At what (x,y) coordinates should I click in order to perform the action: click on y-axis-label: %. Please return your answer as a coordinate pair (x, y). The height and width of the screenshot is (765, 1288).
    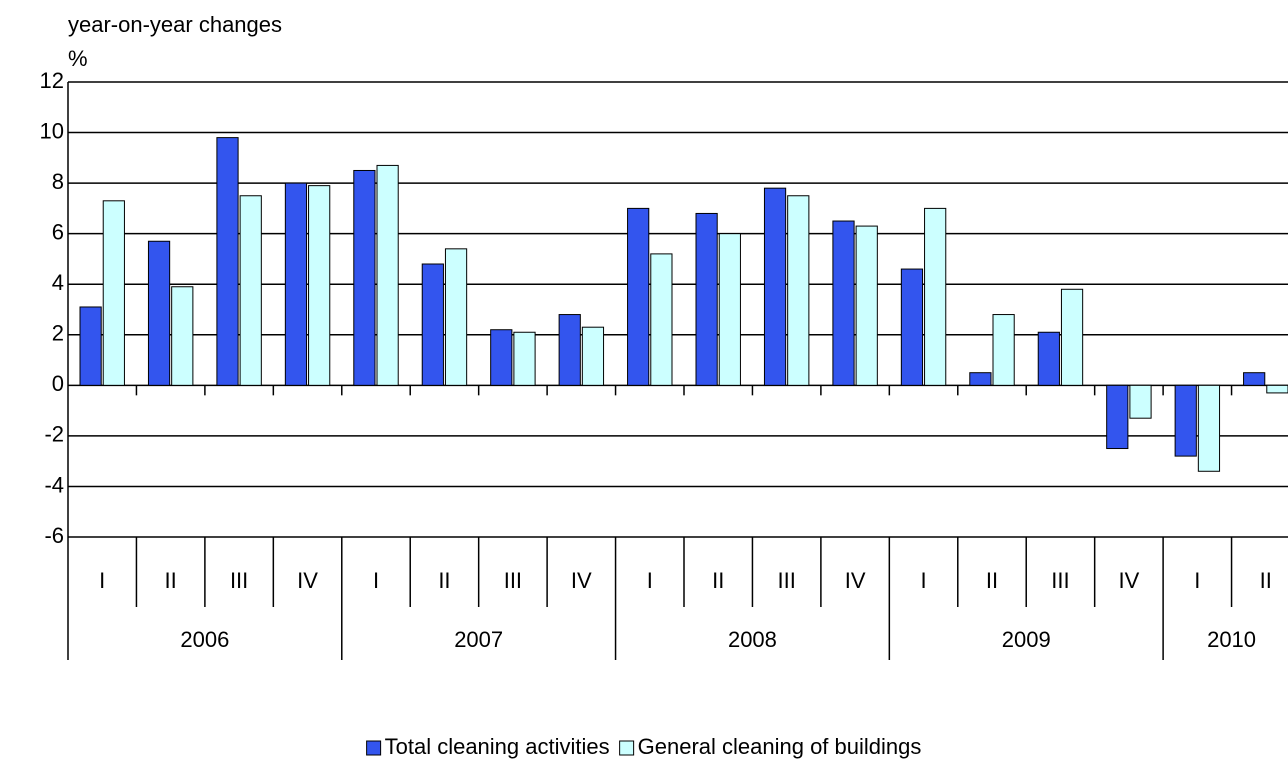
    Looking at the image, I should click on (78, 58).